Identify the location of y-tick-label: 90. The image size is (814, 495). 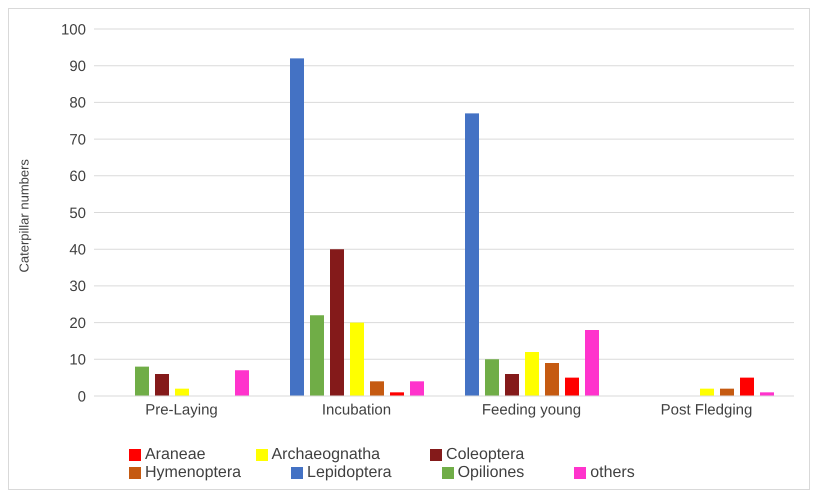
(77, 67).